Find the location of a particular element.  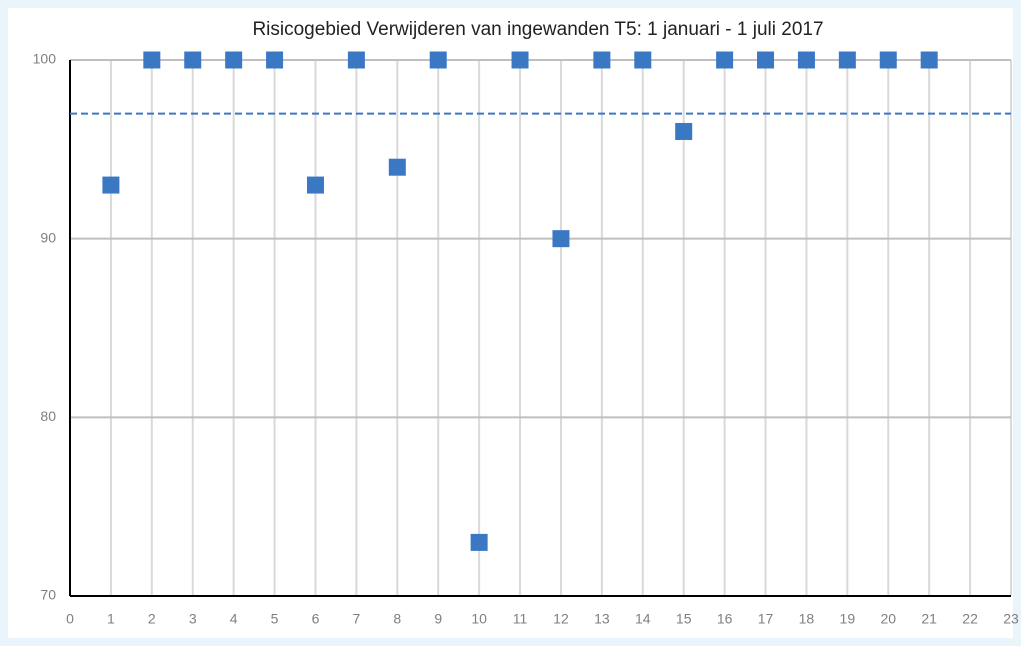

x-tick-label: 10 is located at coordinates (479, 619).